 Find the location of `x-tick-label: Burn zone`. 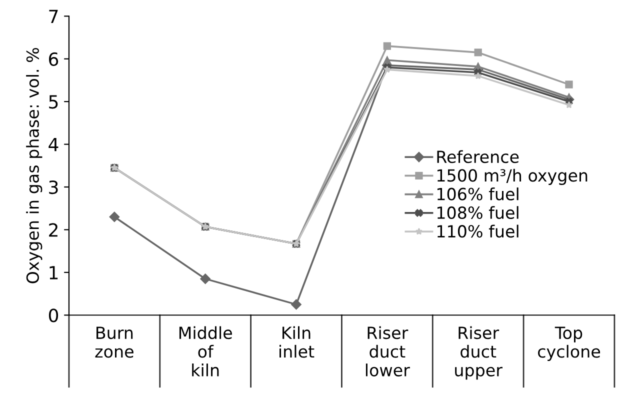

x-tick-label: Burn zone is located at coordinates (114, 342).